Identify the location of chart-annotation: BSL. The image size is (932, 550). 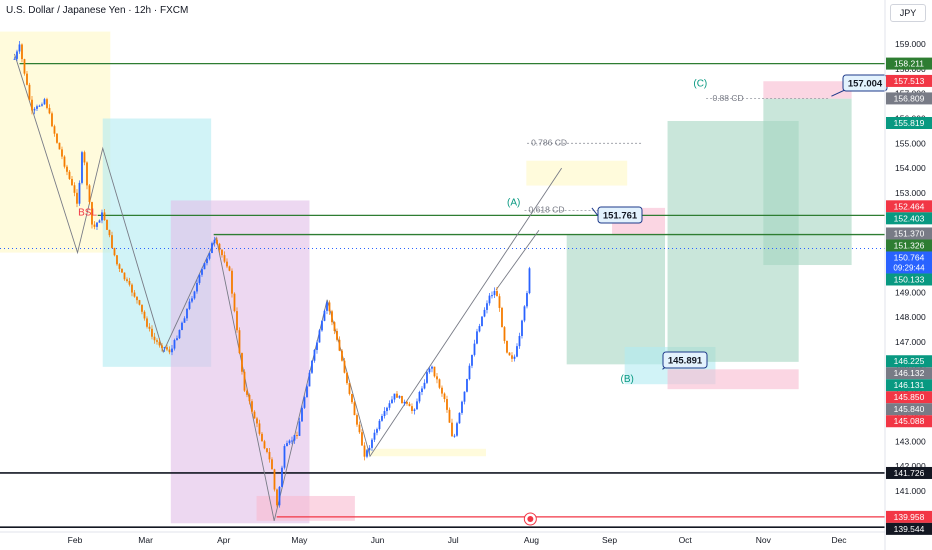
(87, 213).